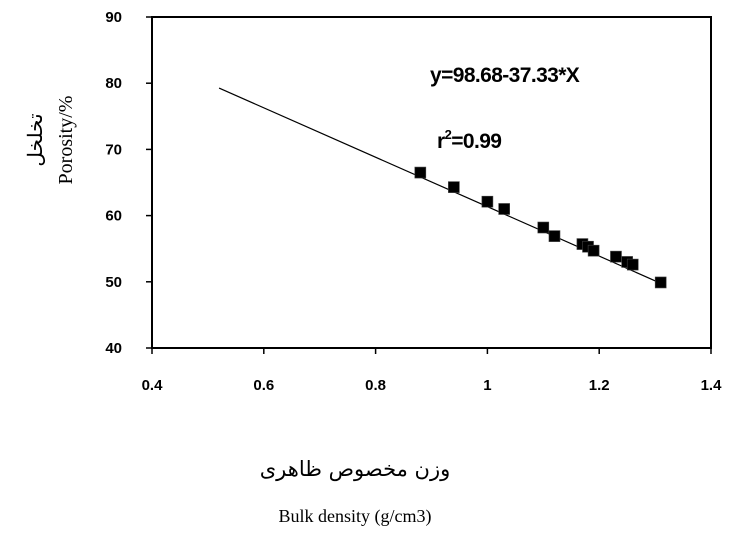 The image size is (731, 535). What do you see at coordinates (113, 149) in the screenshot?
I see `y-tick-label: 70` at bounding box center [113, 149].